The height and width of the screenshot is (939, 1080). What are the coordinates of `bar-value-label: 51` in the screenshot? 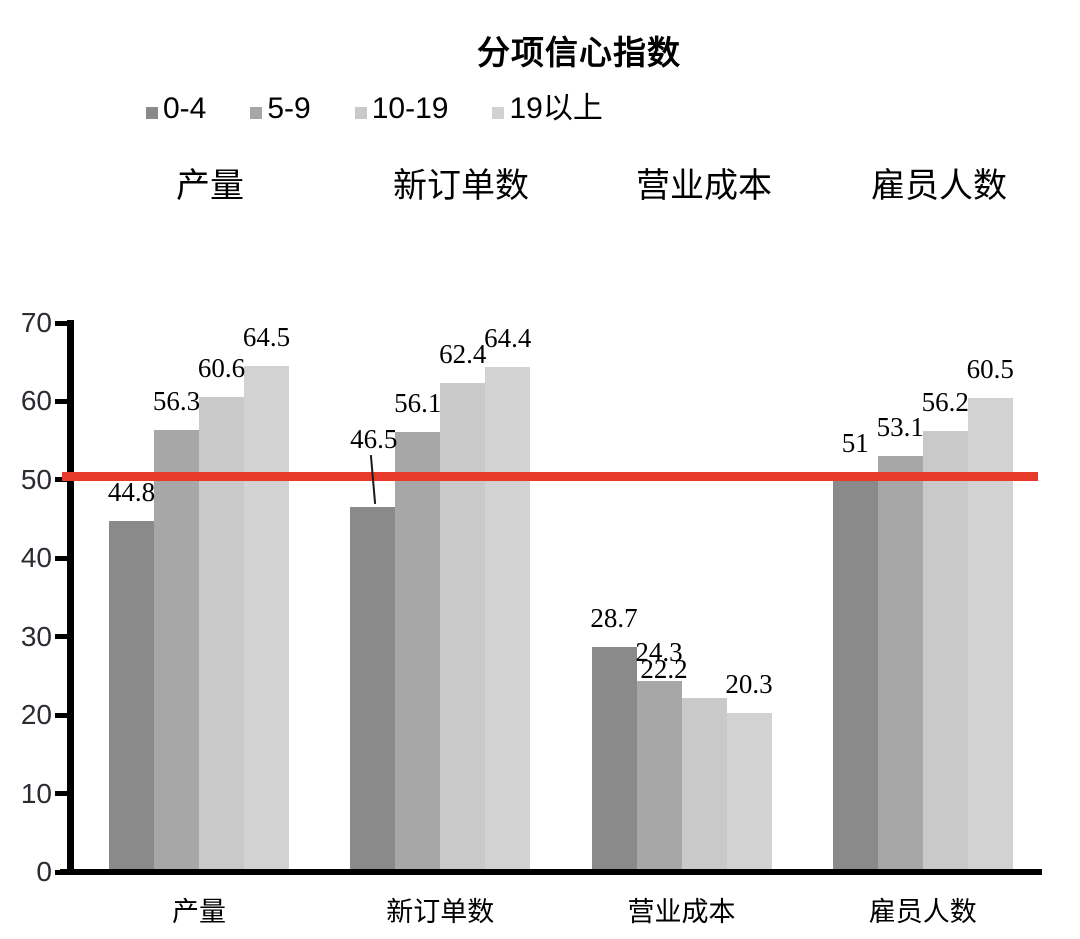 It's located at (855, 443).